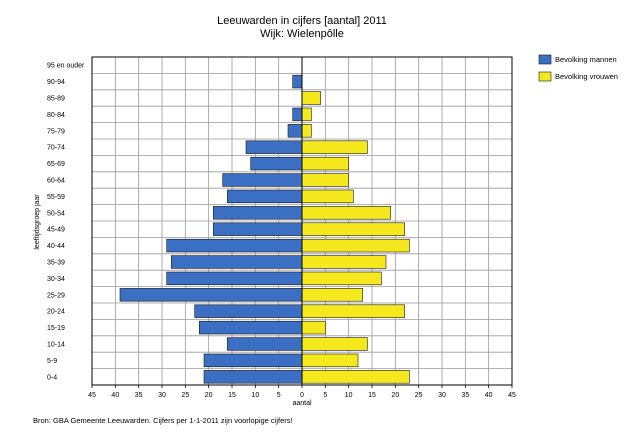  What do you see at coordinates (56, 263) in the screenshot?
I see `y-category-label: 35-39` at bounding box center [56, 263].